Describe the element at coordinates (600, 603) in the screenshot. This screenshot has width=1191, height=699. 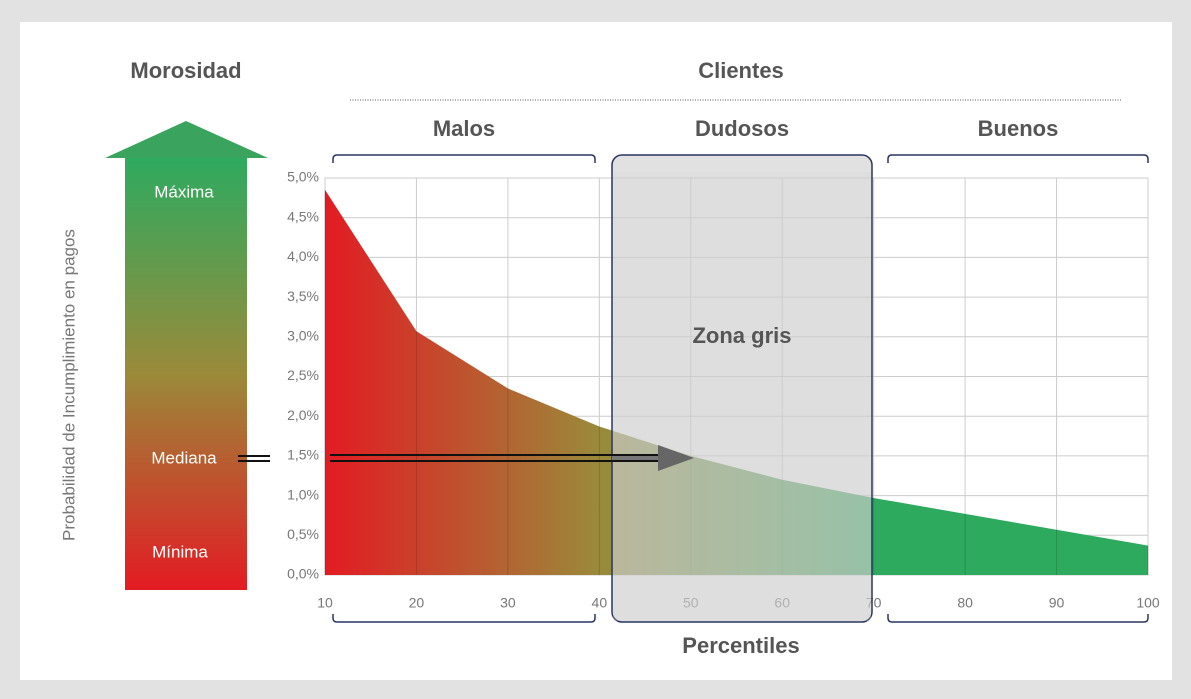
I see `x-tick-label: 40` at that location.